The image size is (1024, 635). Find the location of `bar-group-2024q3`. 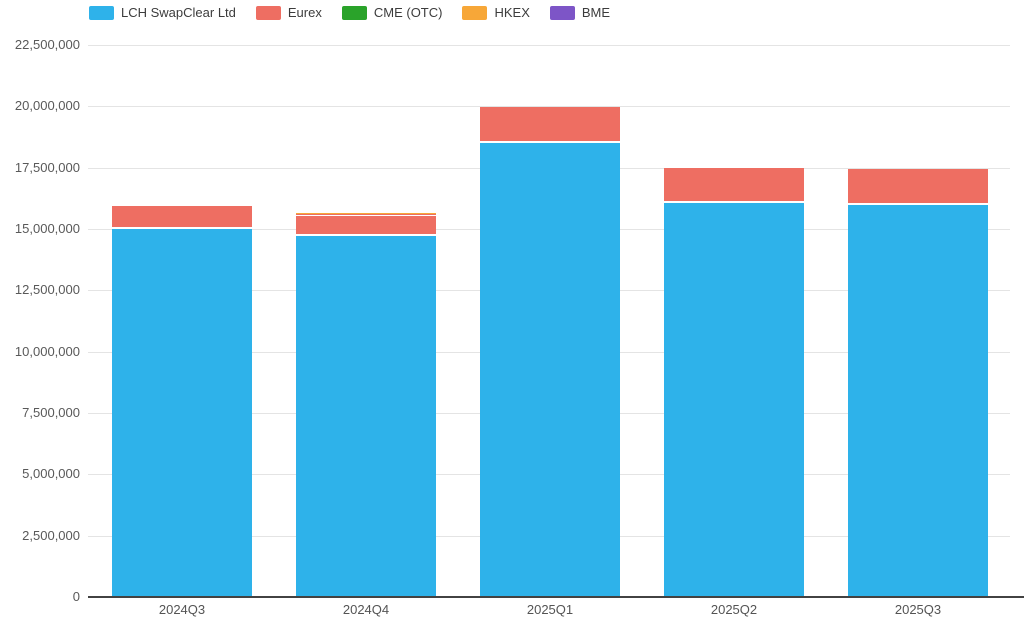

bar-group-2024q3 is located at coordinates (182, 321).